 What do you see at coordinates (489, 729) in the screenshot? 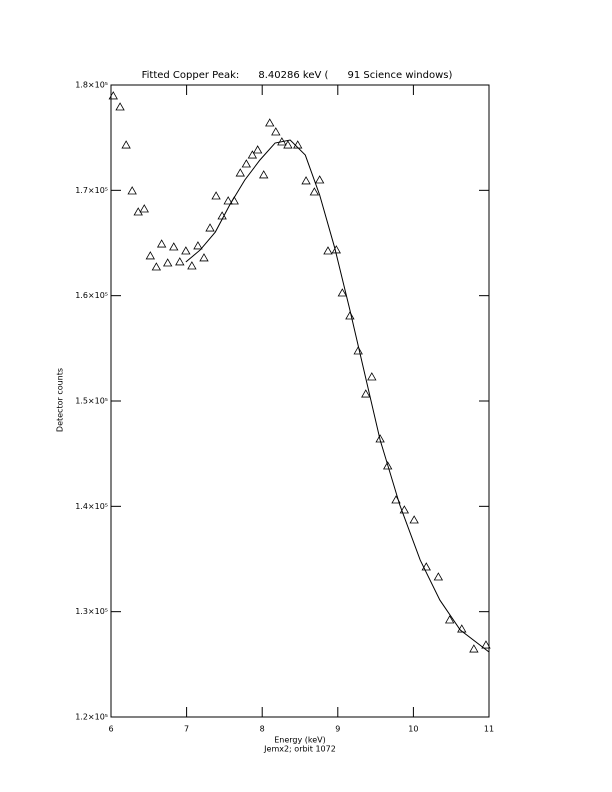
I see `x-tick-label: 11` at bounding box center [489, 729].